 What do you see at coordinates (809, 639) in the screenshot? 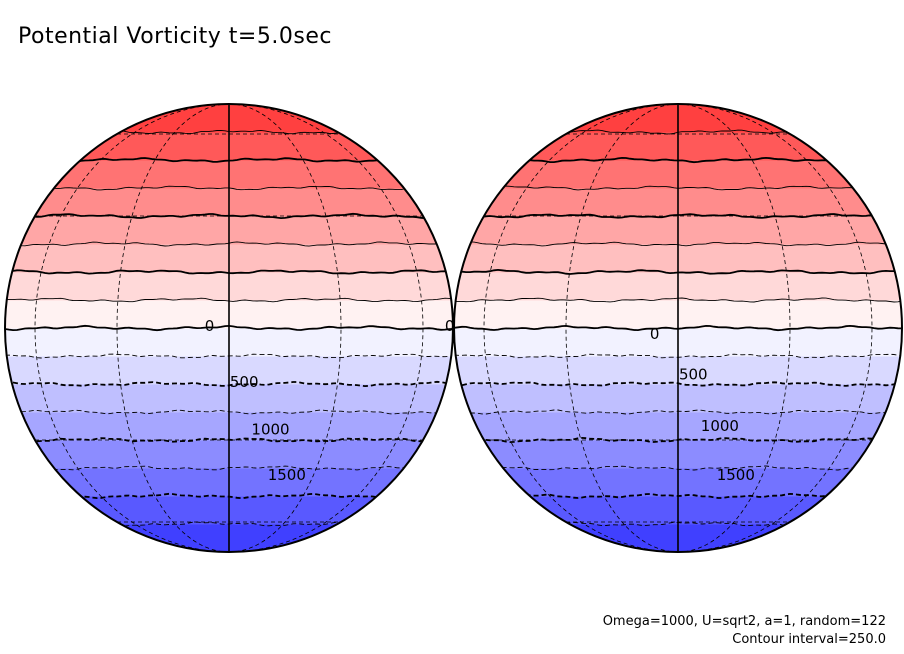
I see `contour-interval-annotation: Contour interval=250.0` at bounding box center [809, 639].